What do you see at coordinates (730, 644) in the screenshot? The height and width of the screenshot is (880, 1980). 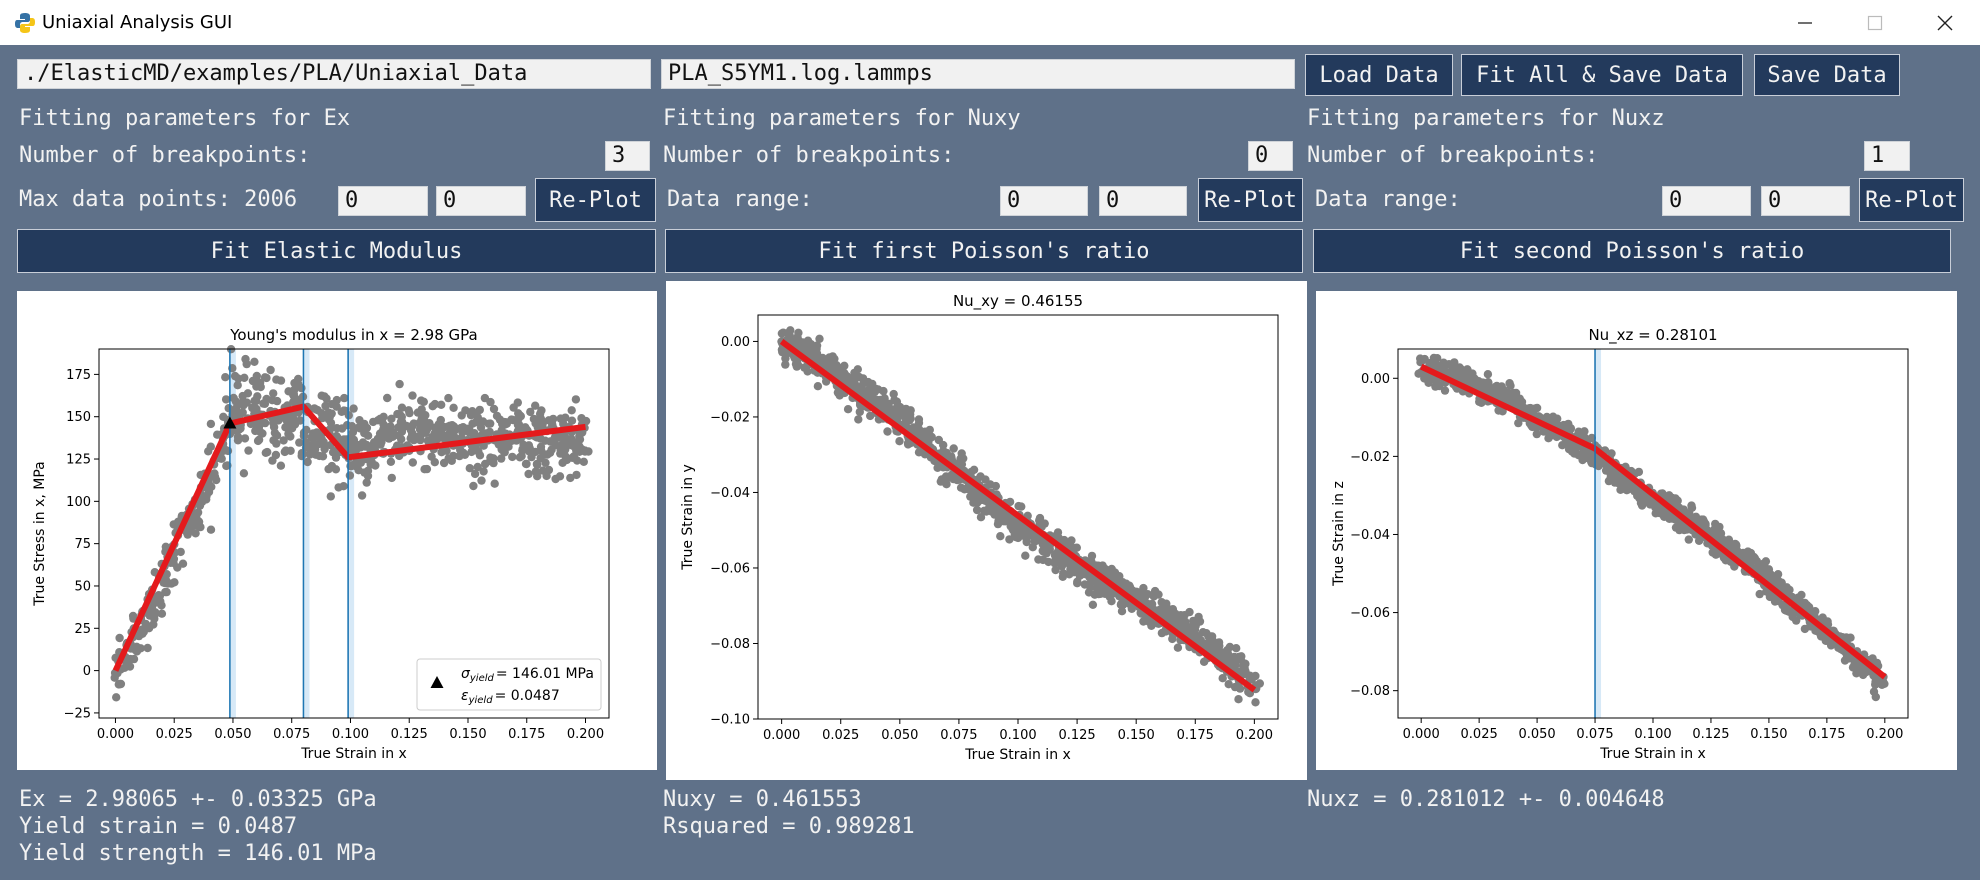 I see `y-tick-label: −0.08` at bounding box center [730, 644].